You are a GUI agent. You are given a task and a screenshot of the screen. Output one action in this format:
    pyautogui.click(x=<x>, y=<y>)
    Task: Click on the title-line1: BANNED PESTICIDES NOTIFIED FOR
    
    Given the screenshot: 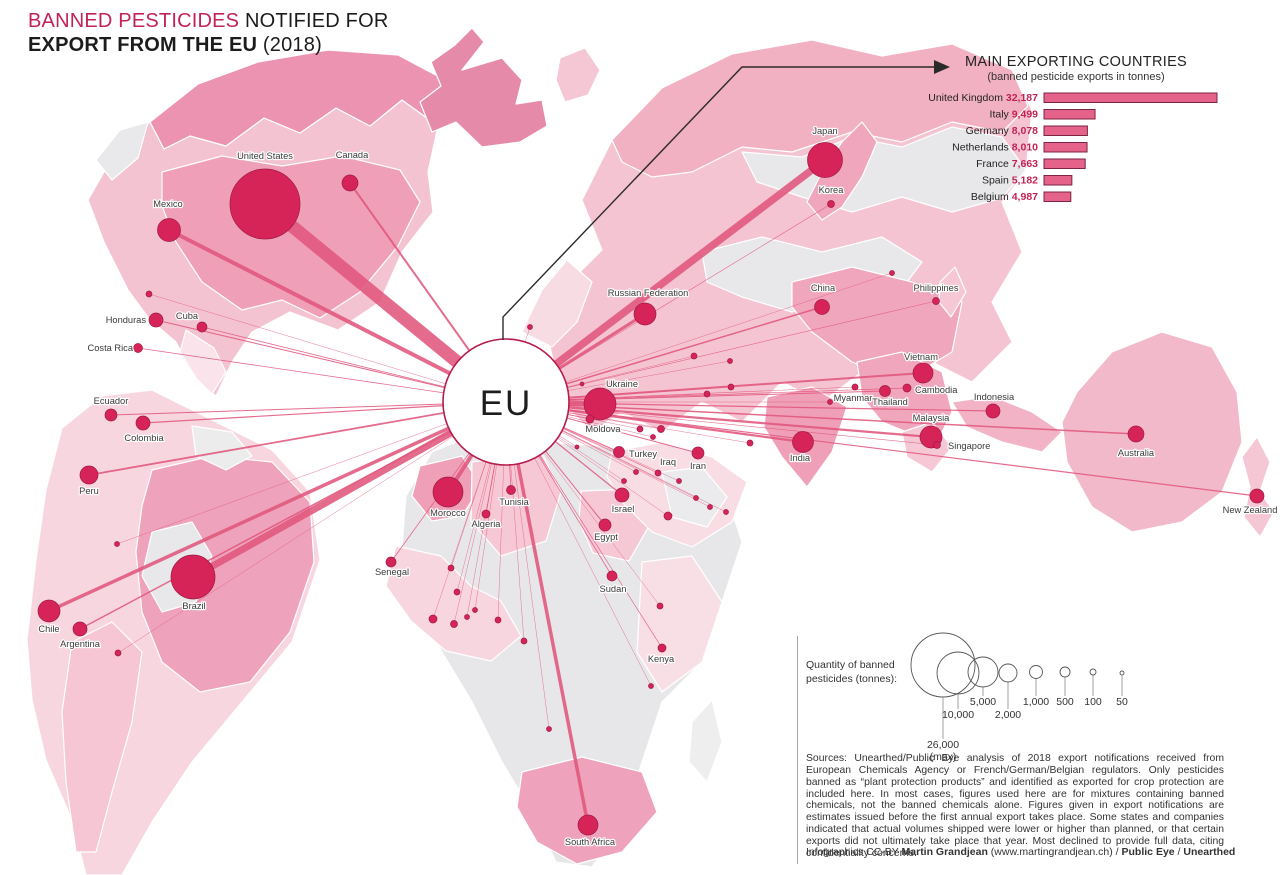 What is the action you would take?
    pyautogui.click(x=208, y=21)
    